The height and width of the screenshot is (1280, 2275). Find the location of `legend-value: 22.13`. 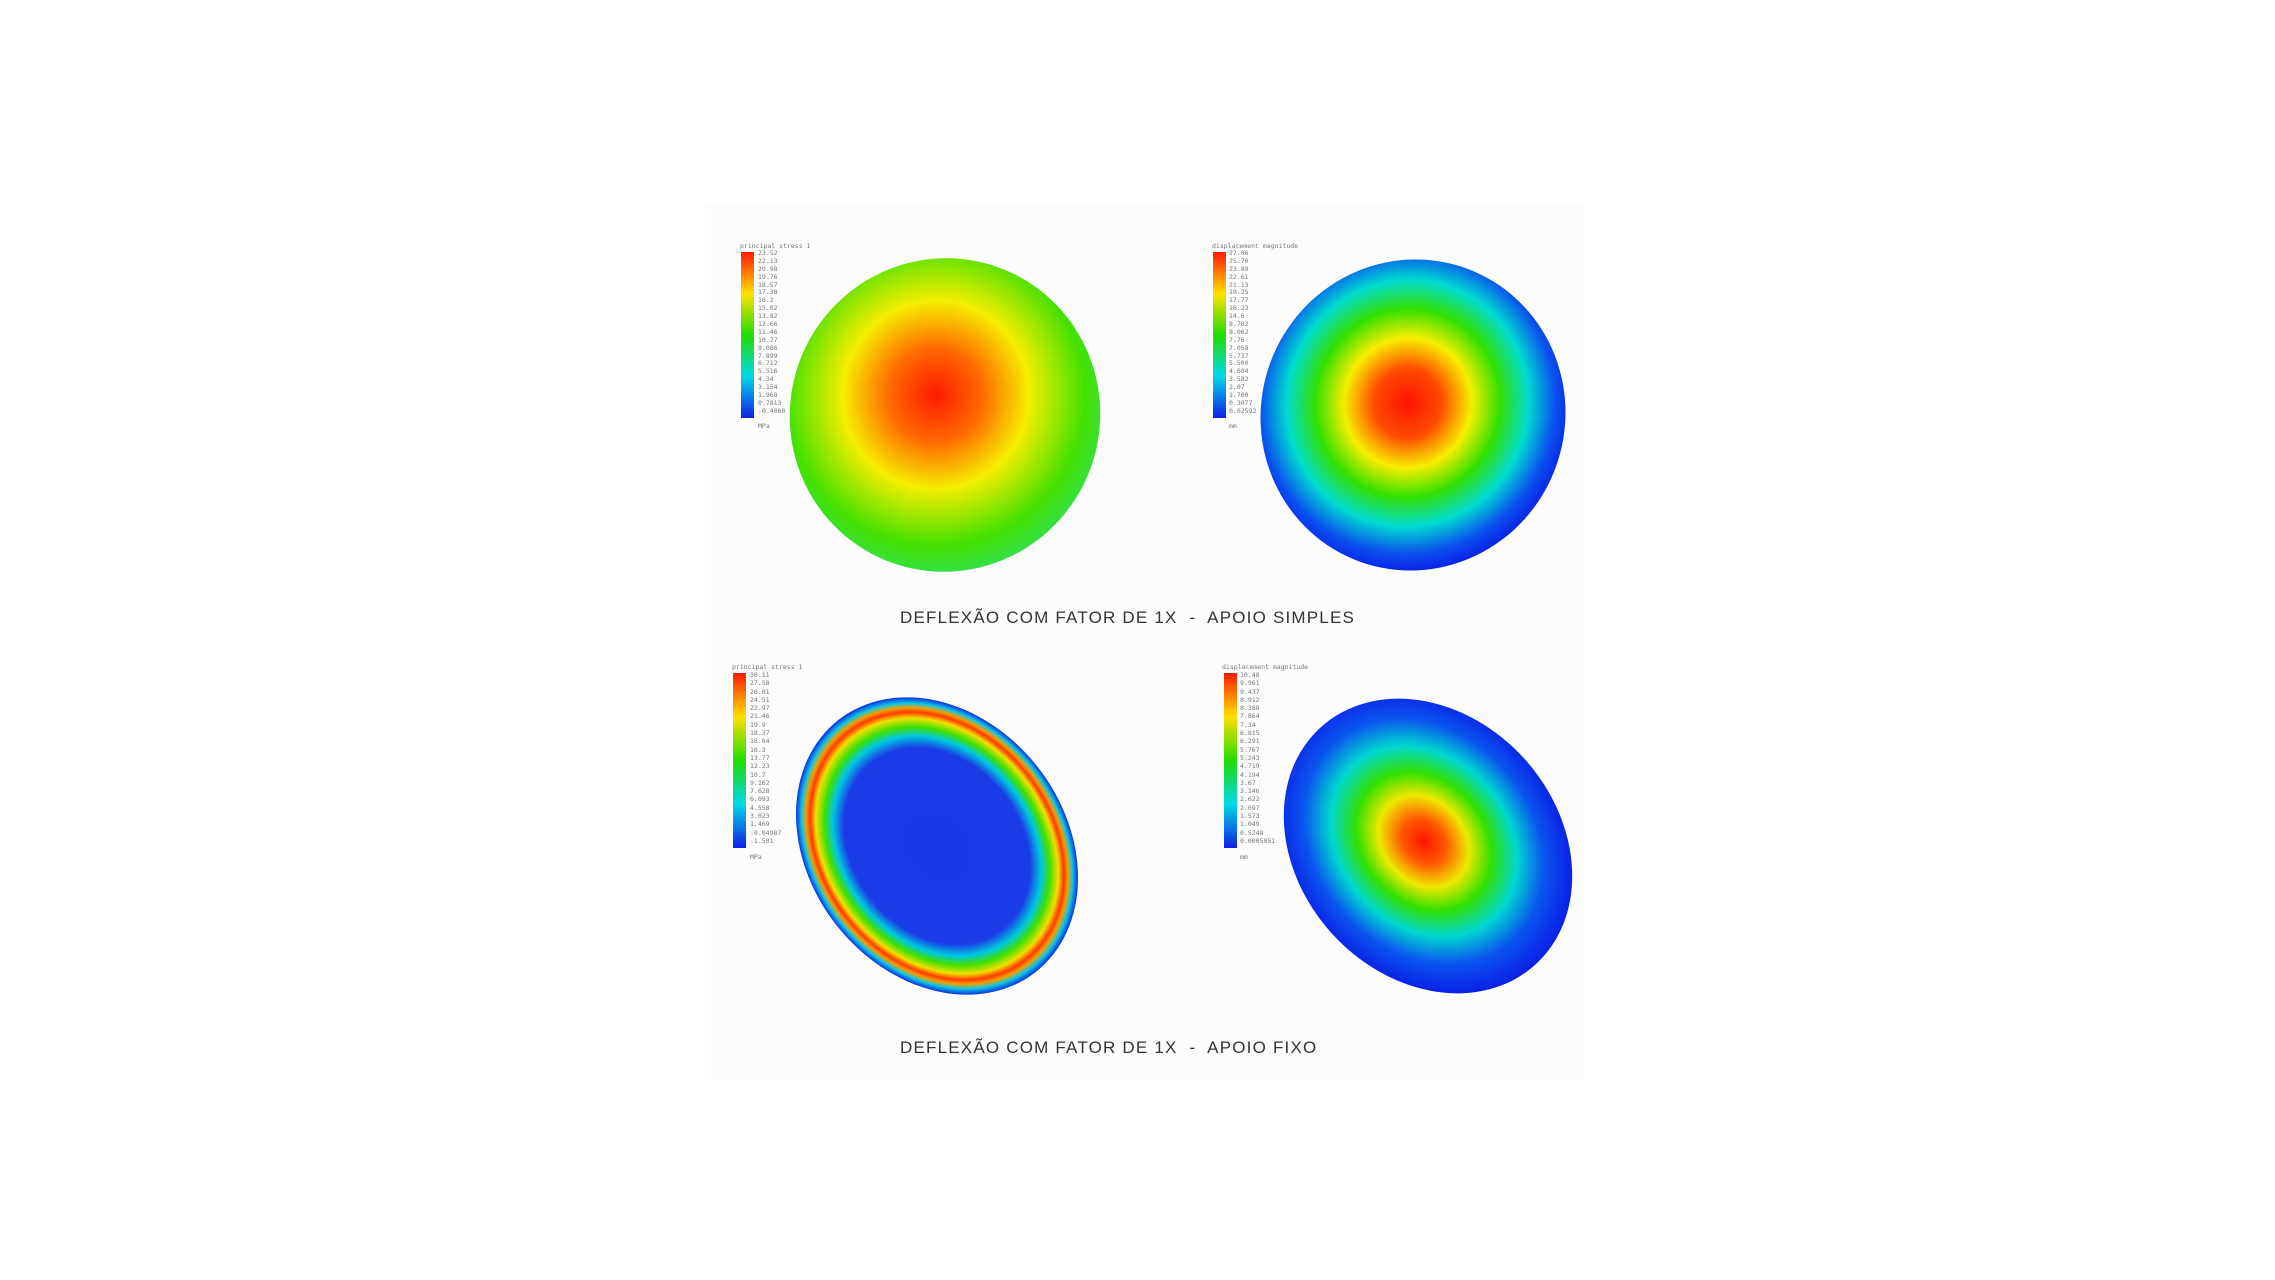

legend-value: 22.13 is located at coordinates (768, 260).